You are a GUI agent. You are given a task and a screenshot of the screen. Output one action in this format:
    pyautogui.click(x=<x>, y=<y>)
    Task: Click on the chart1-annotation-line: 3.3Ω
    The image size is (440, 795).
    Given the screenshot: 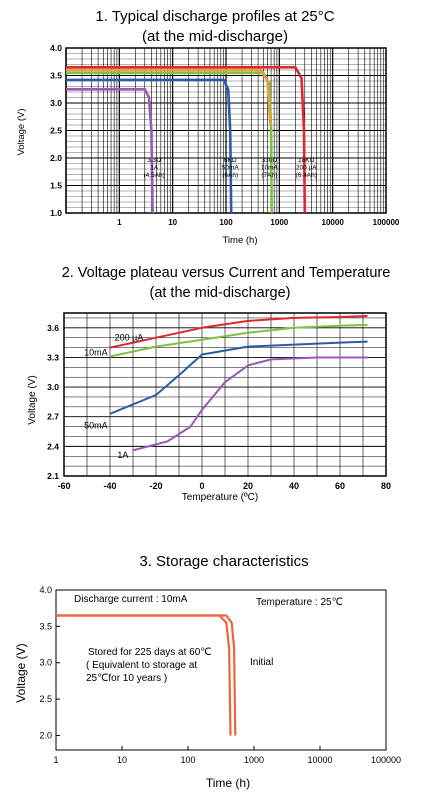 What is the action you would take?
    pyautogui.click(x=154, y=160)
    